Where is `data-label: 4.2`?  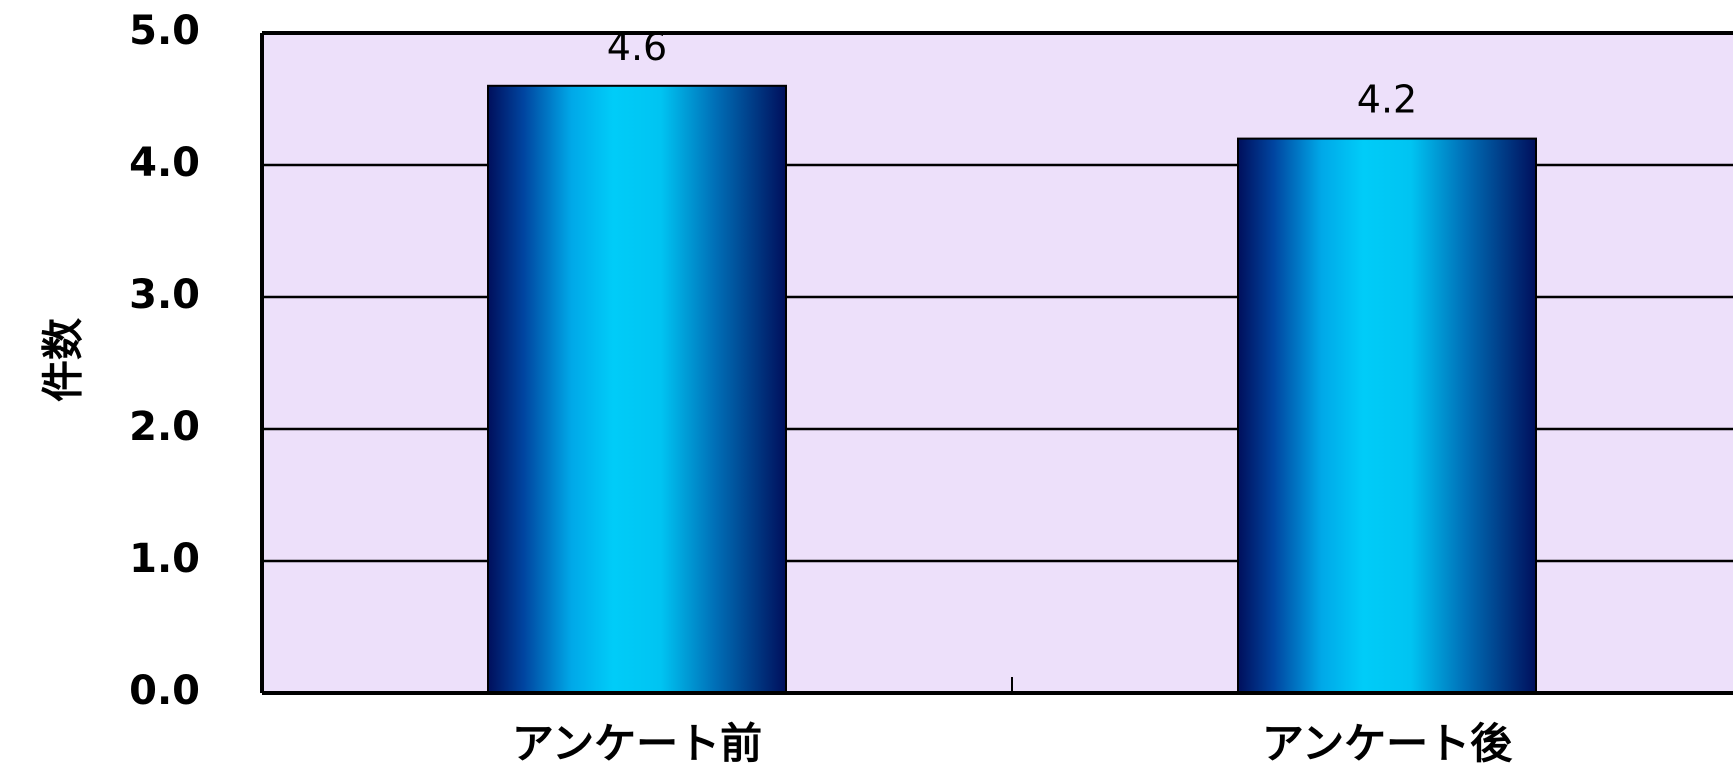
data-label: 4.2 is located at coordinates (1387, 100).